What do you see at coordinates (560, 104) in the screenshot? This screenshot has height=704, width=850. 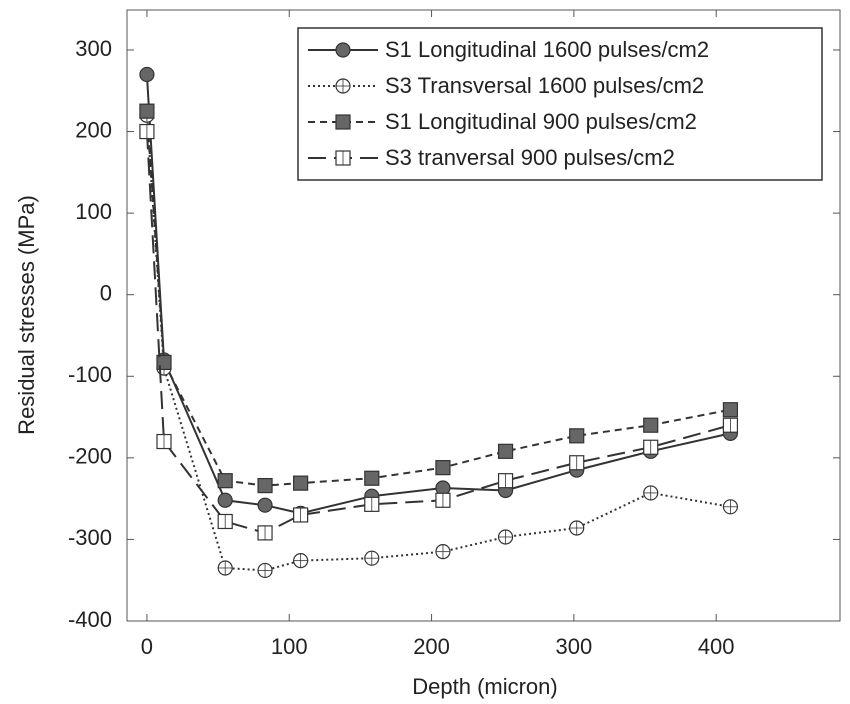 I see `legend-box` at bounding box center [560, 104].